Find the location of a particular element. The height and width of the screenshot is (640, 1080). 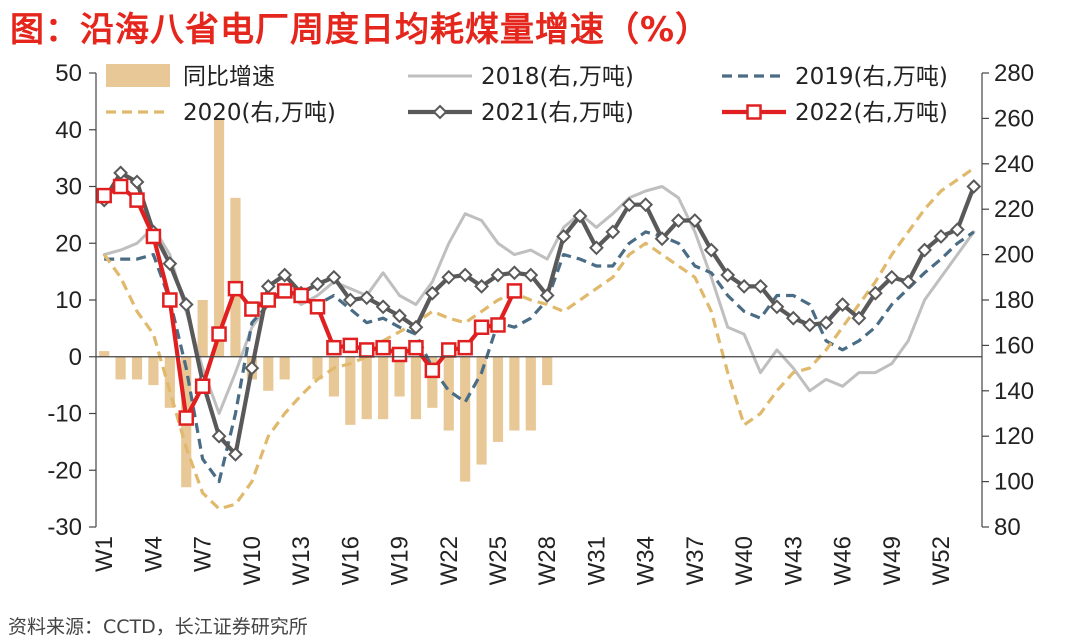

2022-point-16 is located at coordinates (350, 345).